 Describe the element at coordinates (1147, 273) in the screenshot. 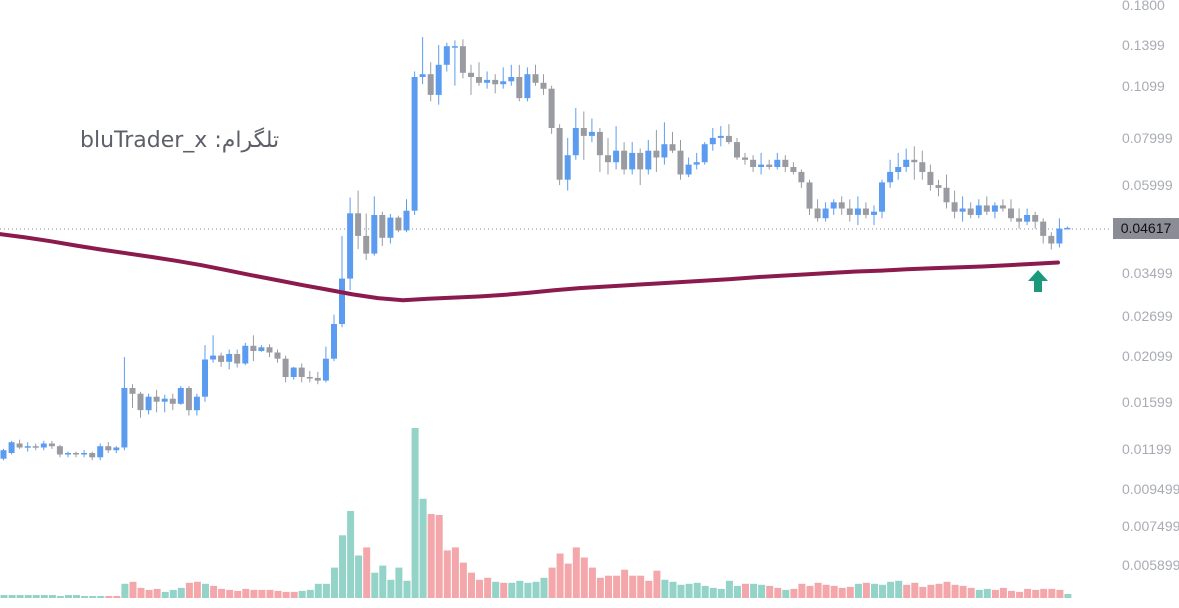

I see `price-tick-label: 0.03499` at that location.